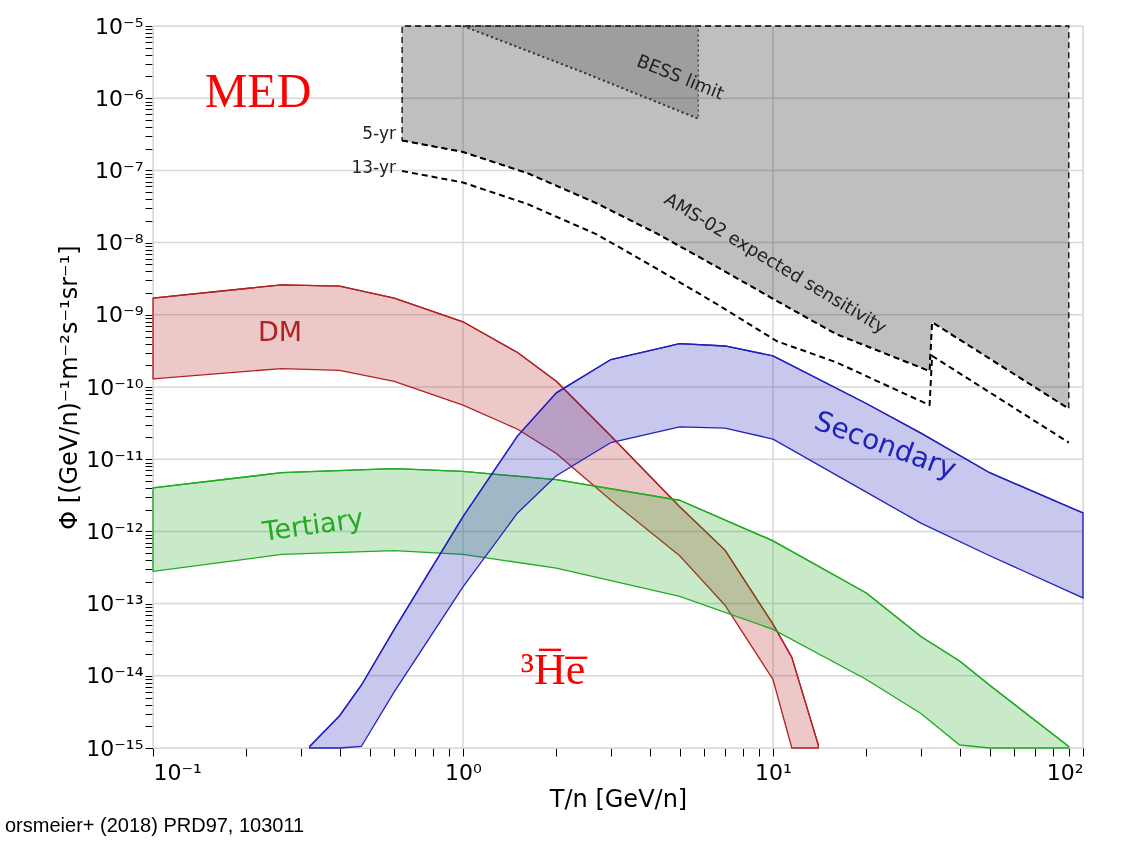 This screenshot has height=861, width=1128. Describe the element at coordinates (464, 772) in the screenshot. I see `x-tick-label: 10⁰` at that location.